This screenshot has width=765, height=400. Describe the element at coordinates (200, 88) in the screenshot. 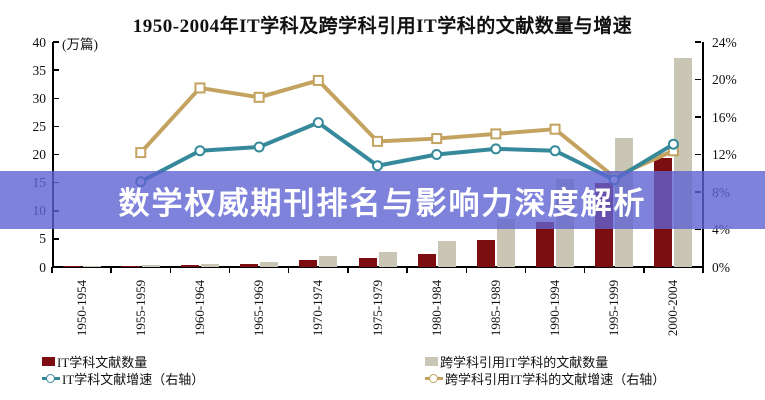

I see `marker-cross-growth-1960-1964` at that location.